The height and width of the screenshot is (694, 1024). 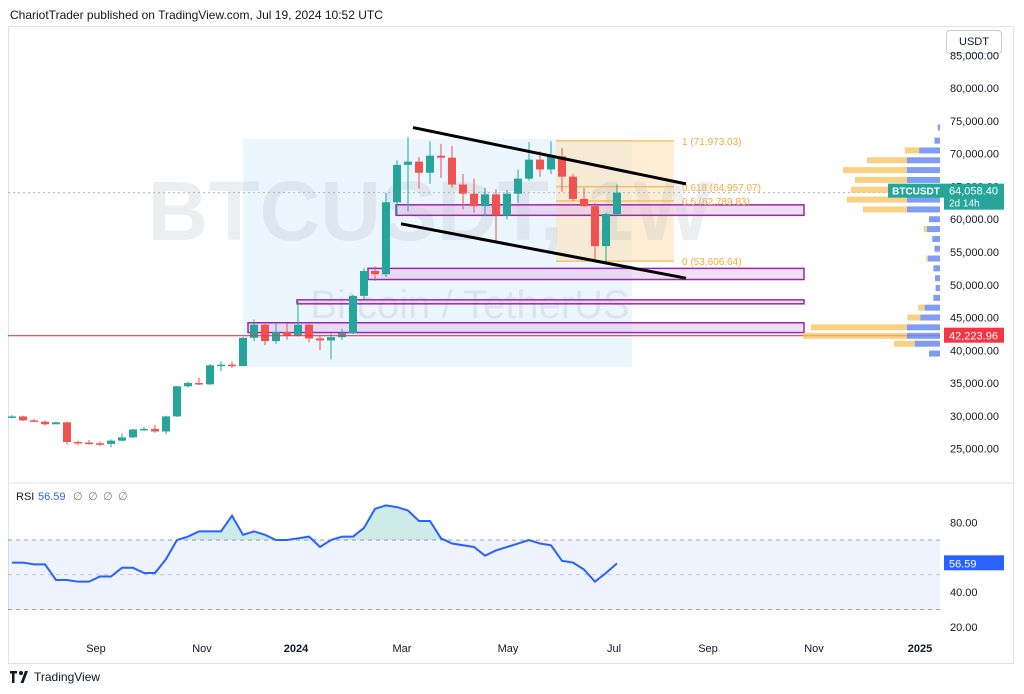 What do you see at coordinates (716, 202) in the screenshot?
I see `fib-level-label: 0.5 (62,789.83)` at bounding box center [716, 202].